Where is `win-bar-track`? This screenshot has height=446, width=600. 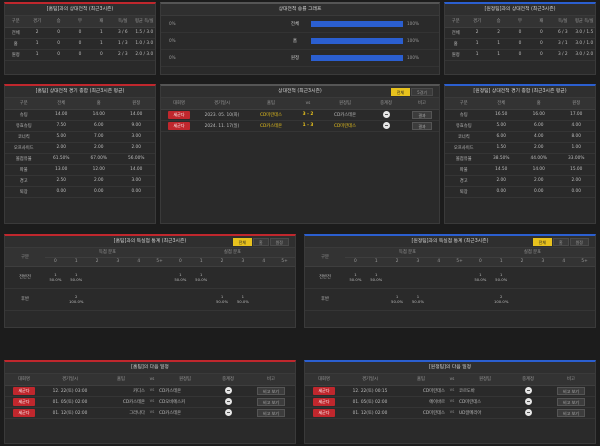 win-bar-track is located at coordinates (357, 41).